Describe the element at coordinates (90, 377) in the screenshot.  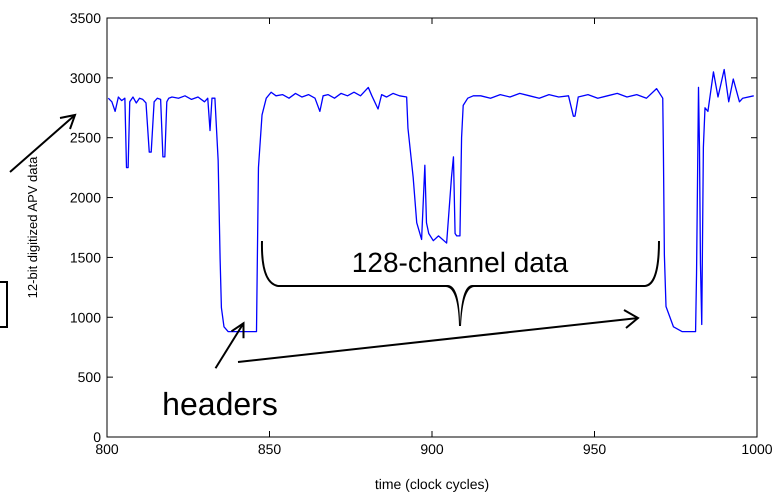
I see `y-tick-label: 500` at that location.